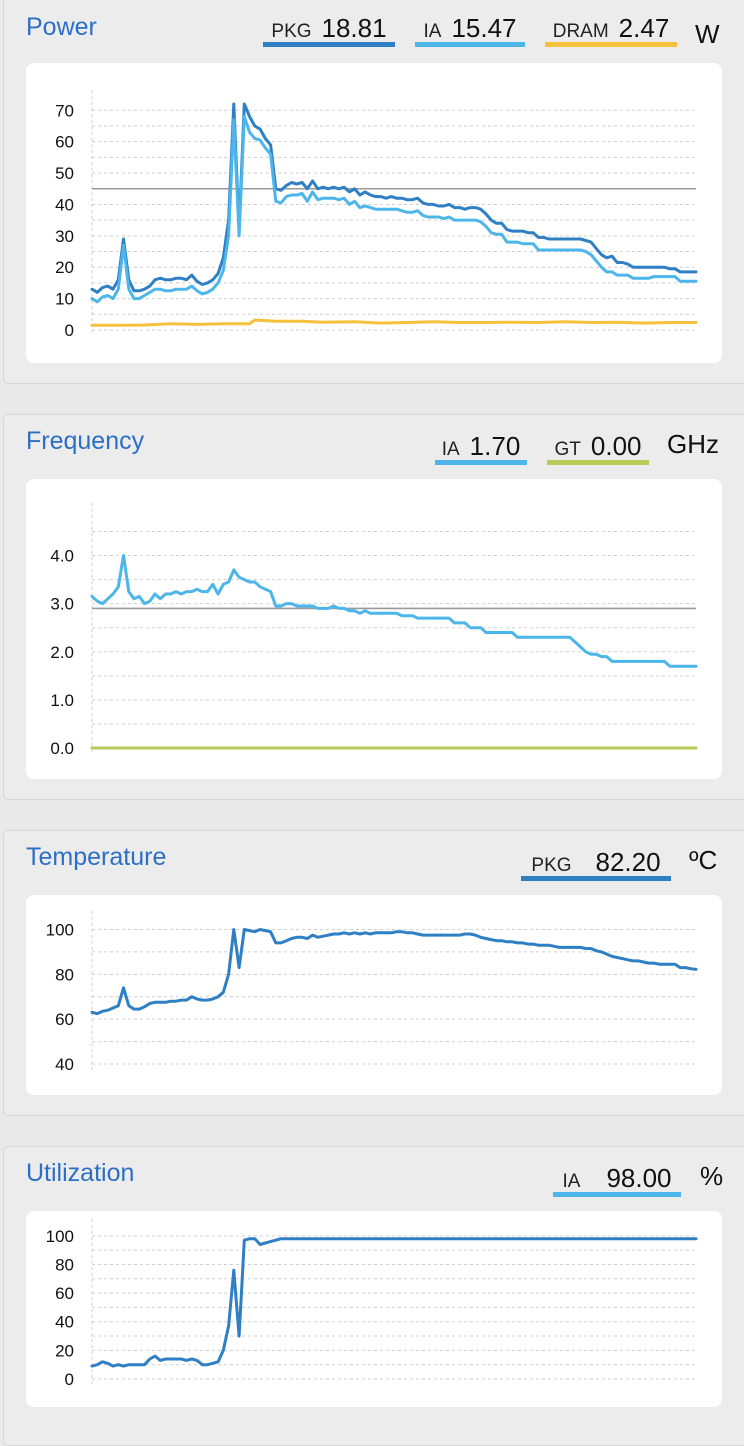  Describe the element at coordinates (64, 974) in the screenshot. I see `temperature-y-tick-label: 80` at that location.